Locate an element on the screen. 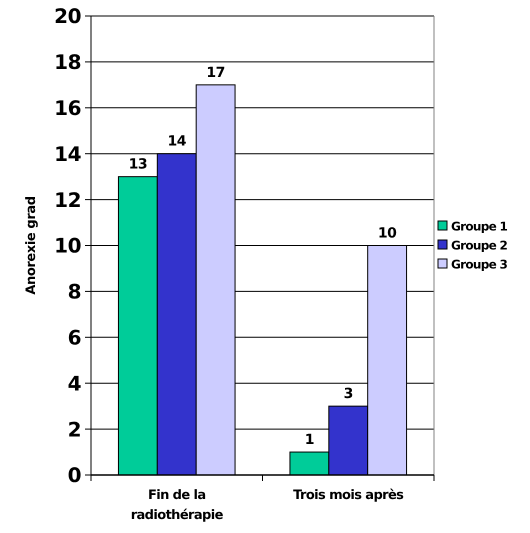 The image size is (530, 533). y-tick-label: 2 is located at coordinates (74, 429).